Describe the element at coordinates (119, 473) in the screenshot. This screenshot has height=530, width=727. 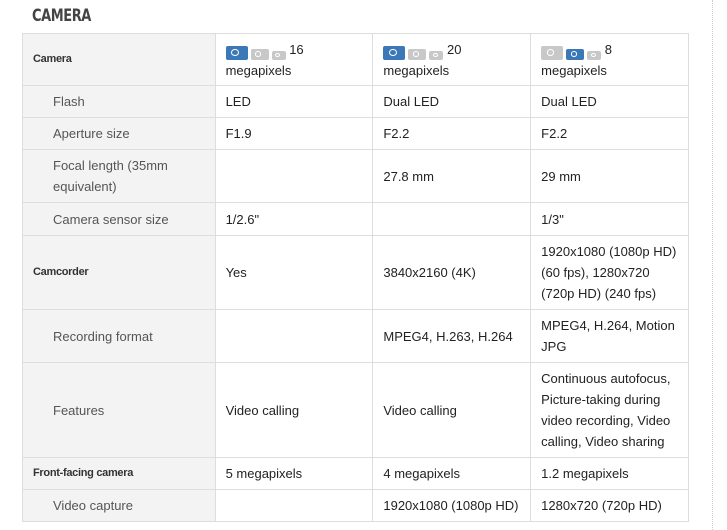
I see `row-label: Front-facing camera` at that location.